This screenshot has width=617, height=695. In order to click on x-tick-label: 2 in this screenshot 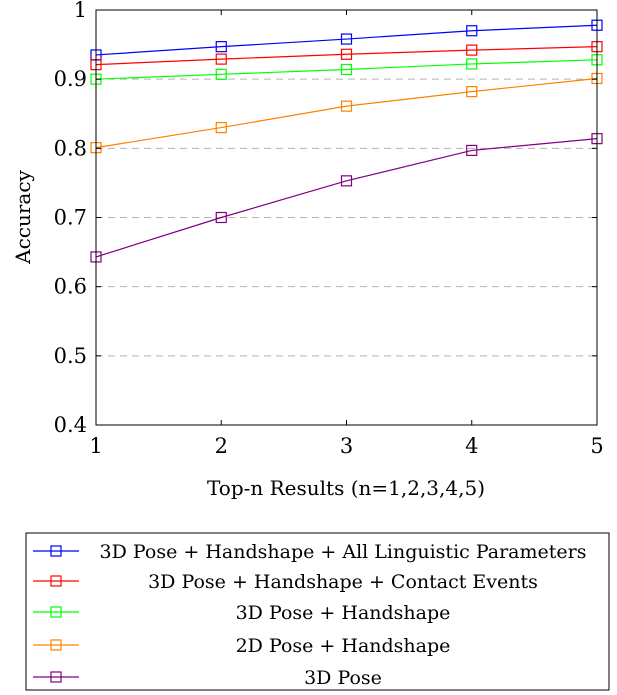, I will do `click(221, 446)`.